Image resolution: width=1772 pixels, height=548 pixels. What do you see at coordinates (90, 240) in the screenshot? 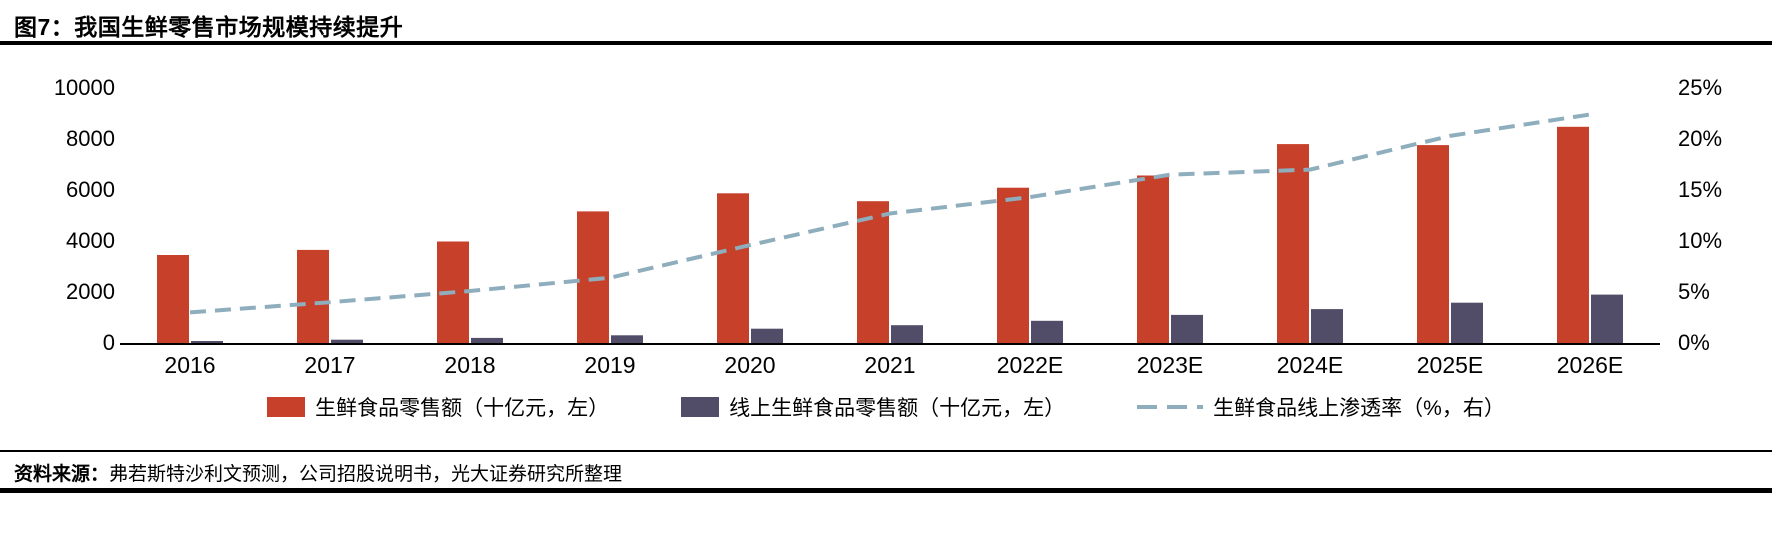
I see `left-axis-tick-label: 4000` at bounding box center [90, 240].